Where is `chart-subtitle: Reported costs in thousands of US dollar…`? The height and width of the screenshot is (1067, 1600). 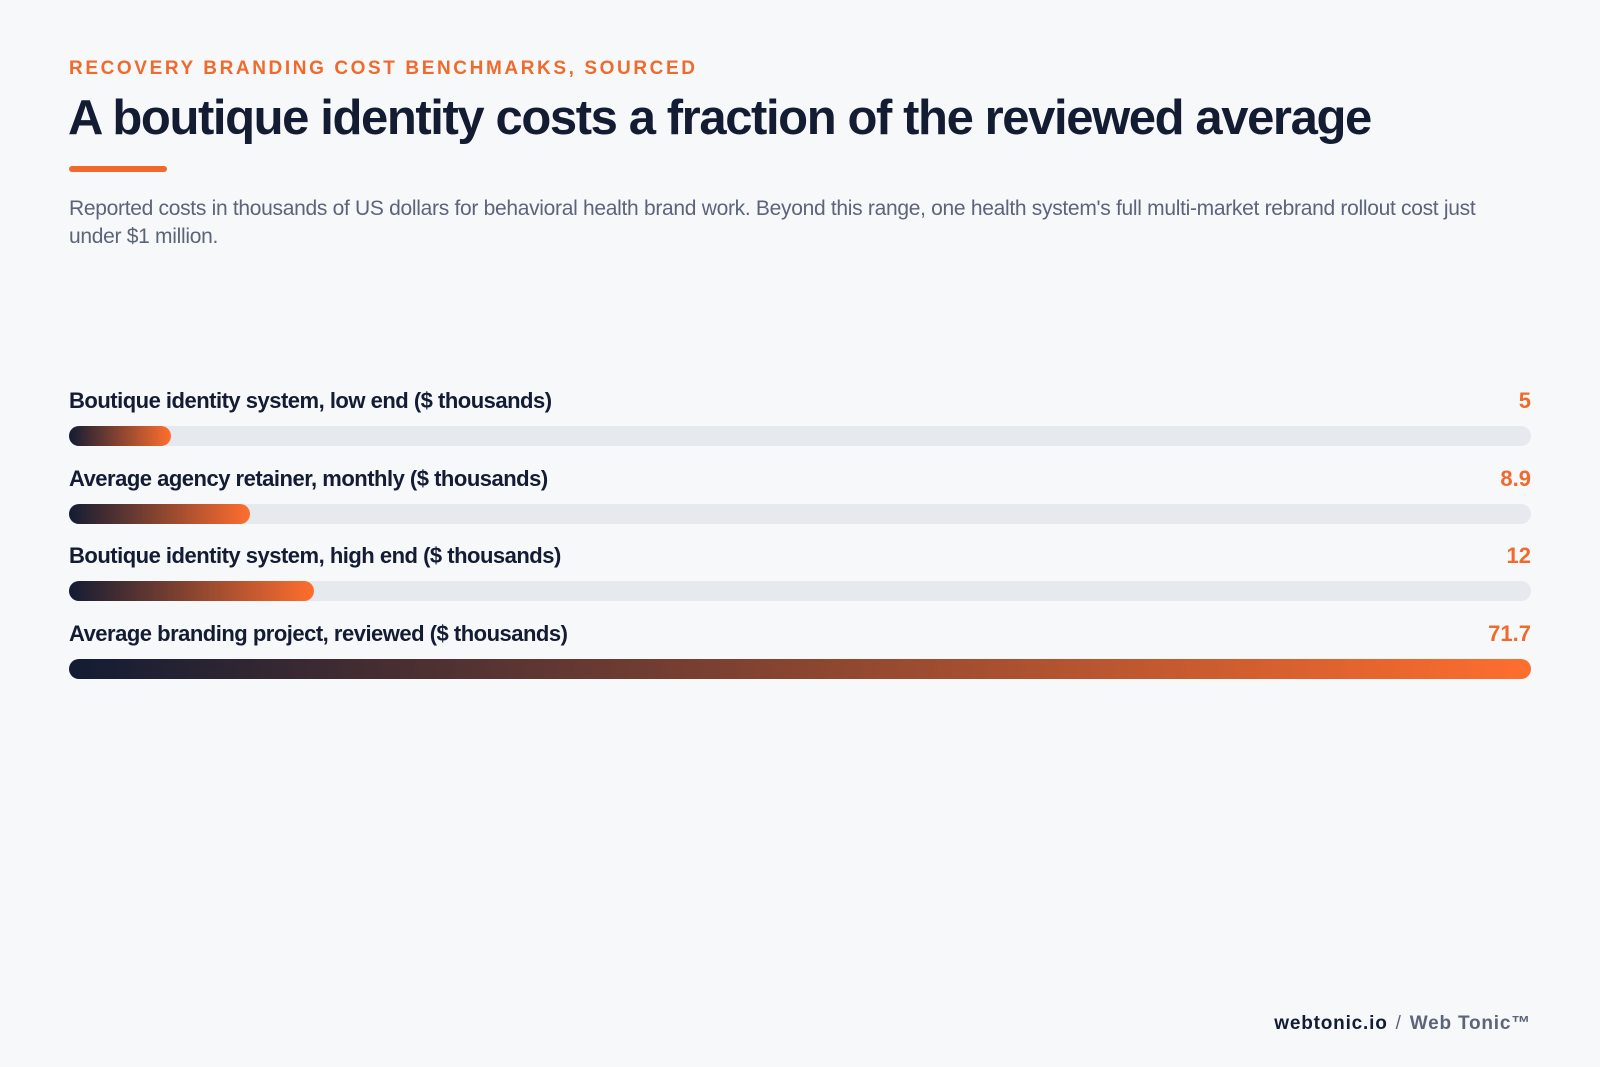
chart-subtitle: Reported costs in thousands of US dollar… is located at coordinates (772, 222).